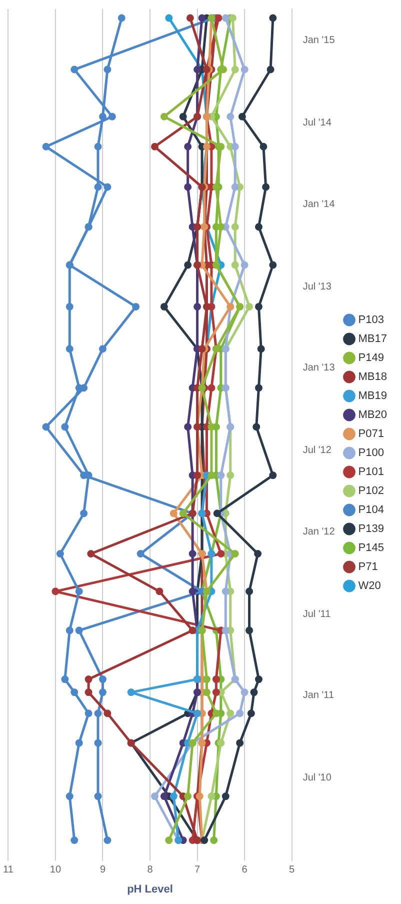  I want to click on y-tick-label: Jan '13, so click(319, 368).